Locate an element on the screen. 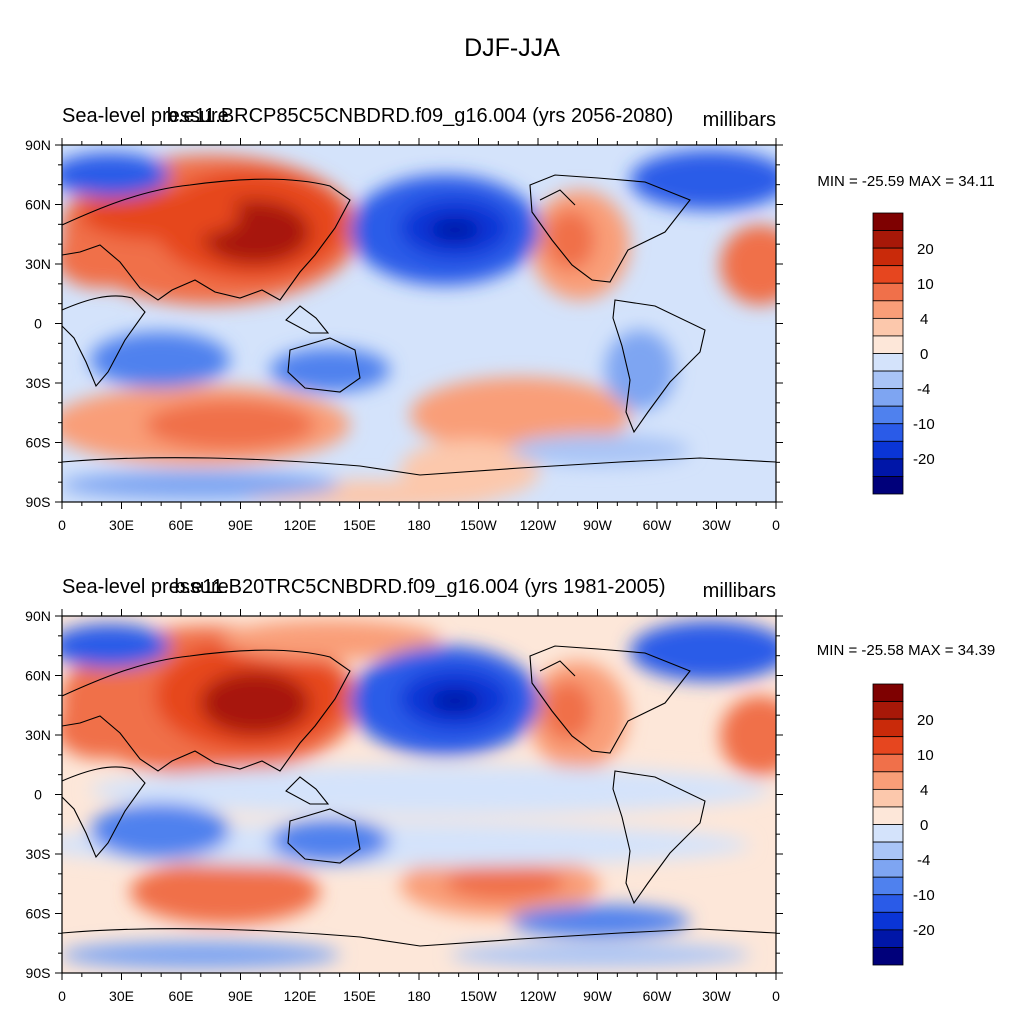 The width and height of the screenshot is (1024, 1024). panel-2-colorbar-label: 20 is located at coordinates (925, 720).